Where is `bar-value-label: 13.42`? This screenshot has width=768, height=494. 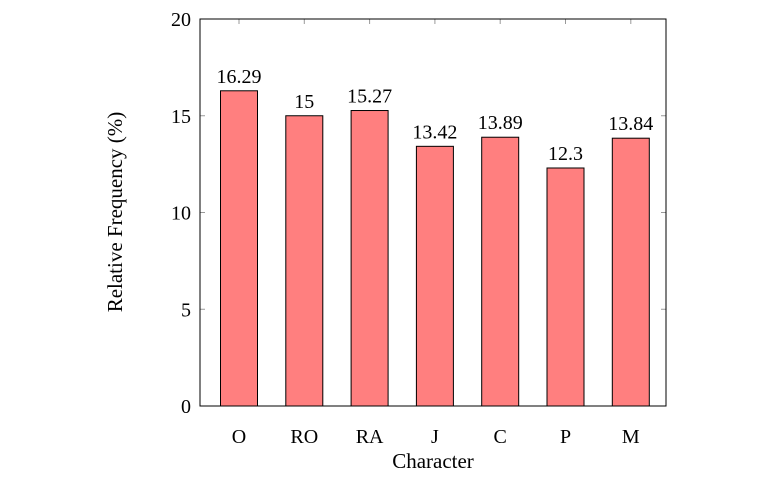
bar-value-label: 13.42 is located at coordinates (434, 132).